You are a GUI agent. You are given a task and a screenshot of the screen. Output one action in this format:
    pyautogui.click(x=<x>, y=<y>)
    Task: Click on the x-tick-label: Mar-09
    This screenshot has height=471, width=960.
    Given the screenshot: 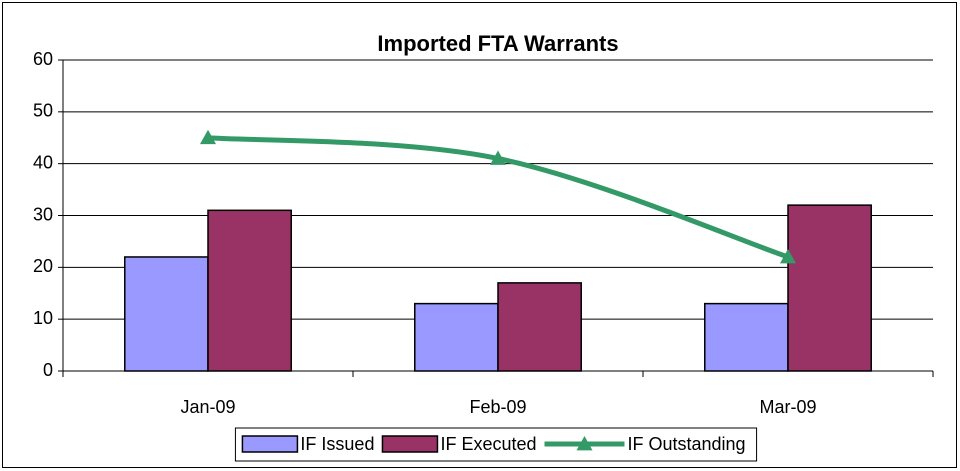 What is the action you would take?
    pyautogui.click(x=787, y=407)
    